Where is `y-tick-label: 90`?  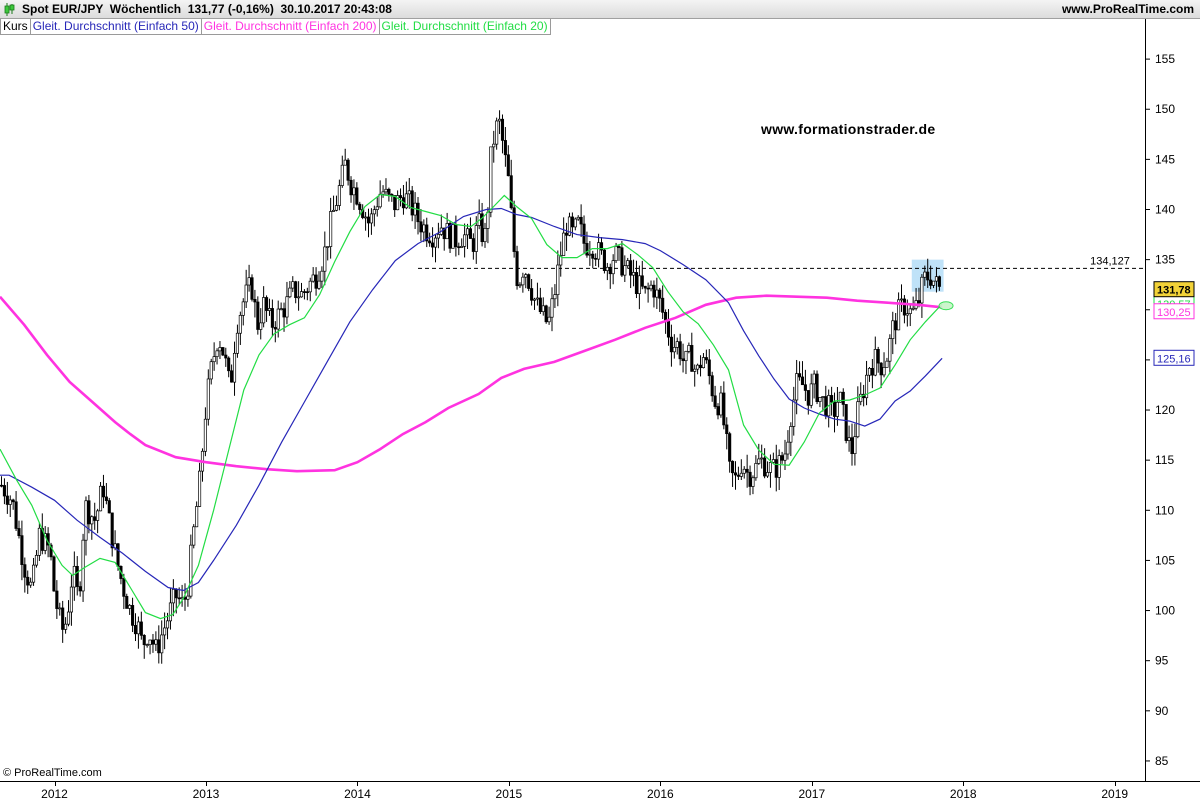
y-tick-label: 90 is located at coordinates (1162, 711).